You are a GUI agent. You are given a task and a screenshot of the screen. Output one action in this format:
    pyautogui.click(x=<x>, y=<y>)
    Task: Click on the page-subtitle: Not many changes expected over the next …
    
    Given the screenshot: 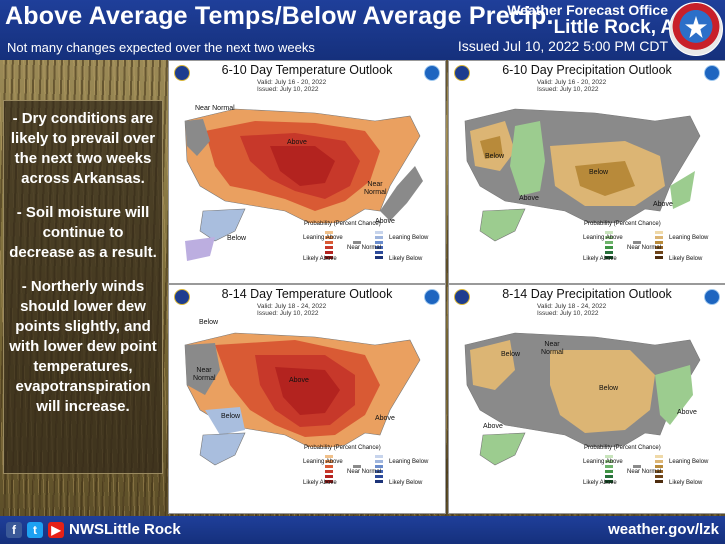 What is the action you would take?
    pyautogui.click(x=161, y=47)
    